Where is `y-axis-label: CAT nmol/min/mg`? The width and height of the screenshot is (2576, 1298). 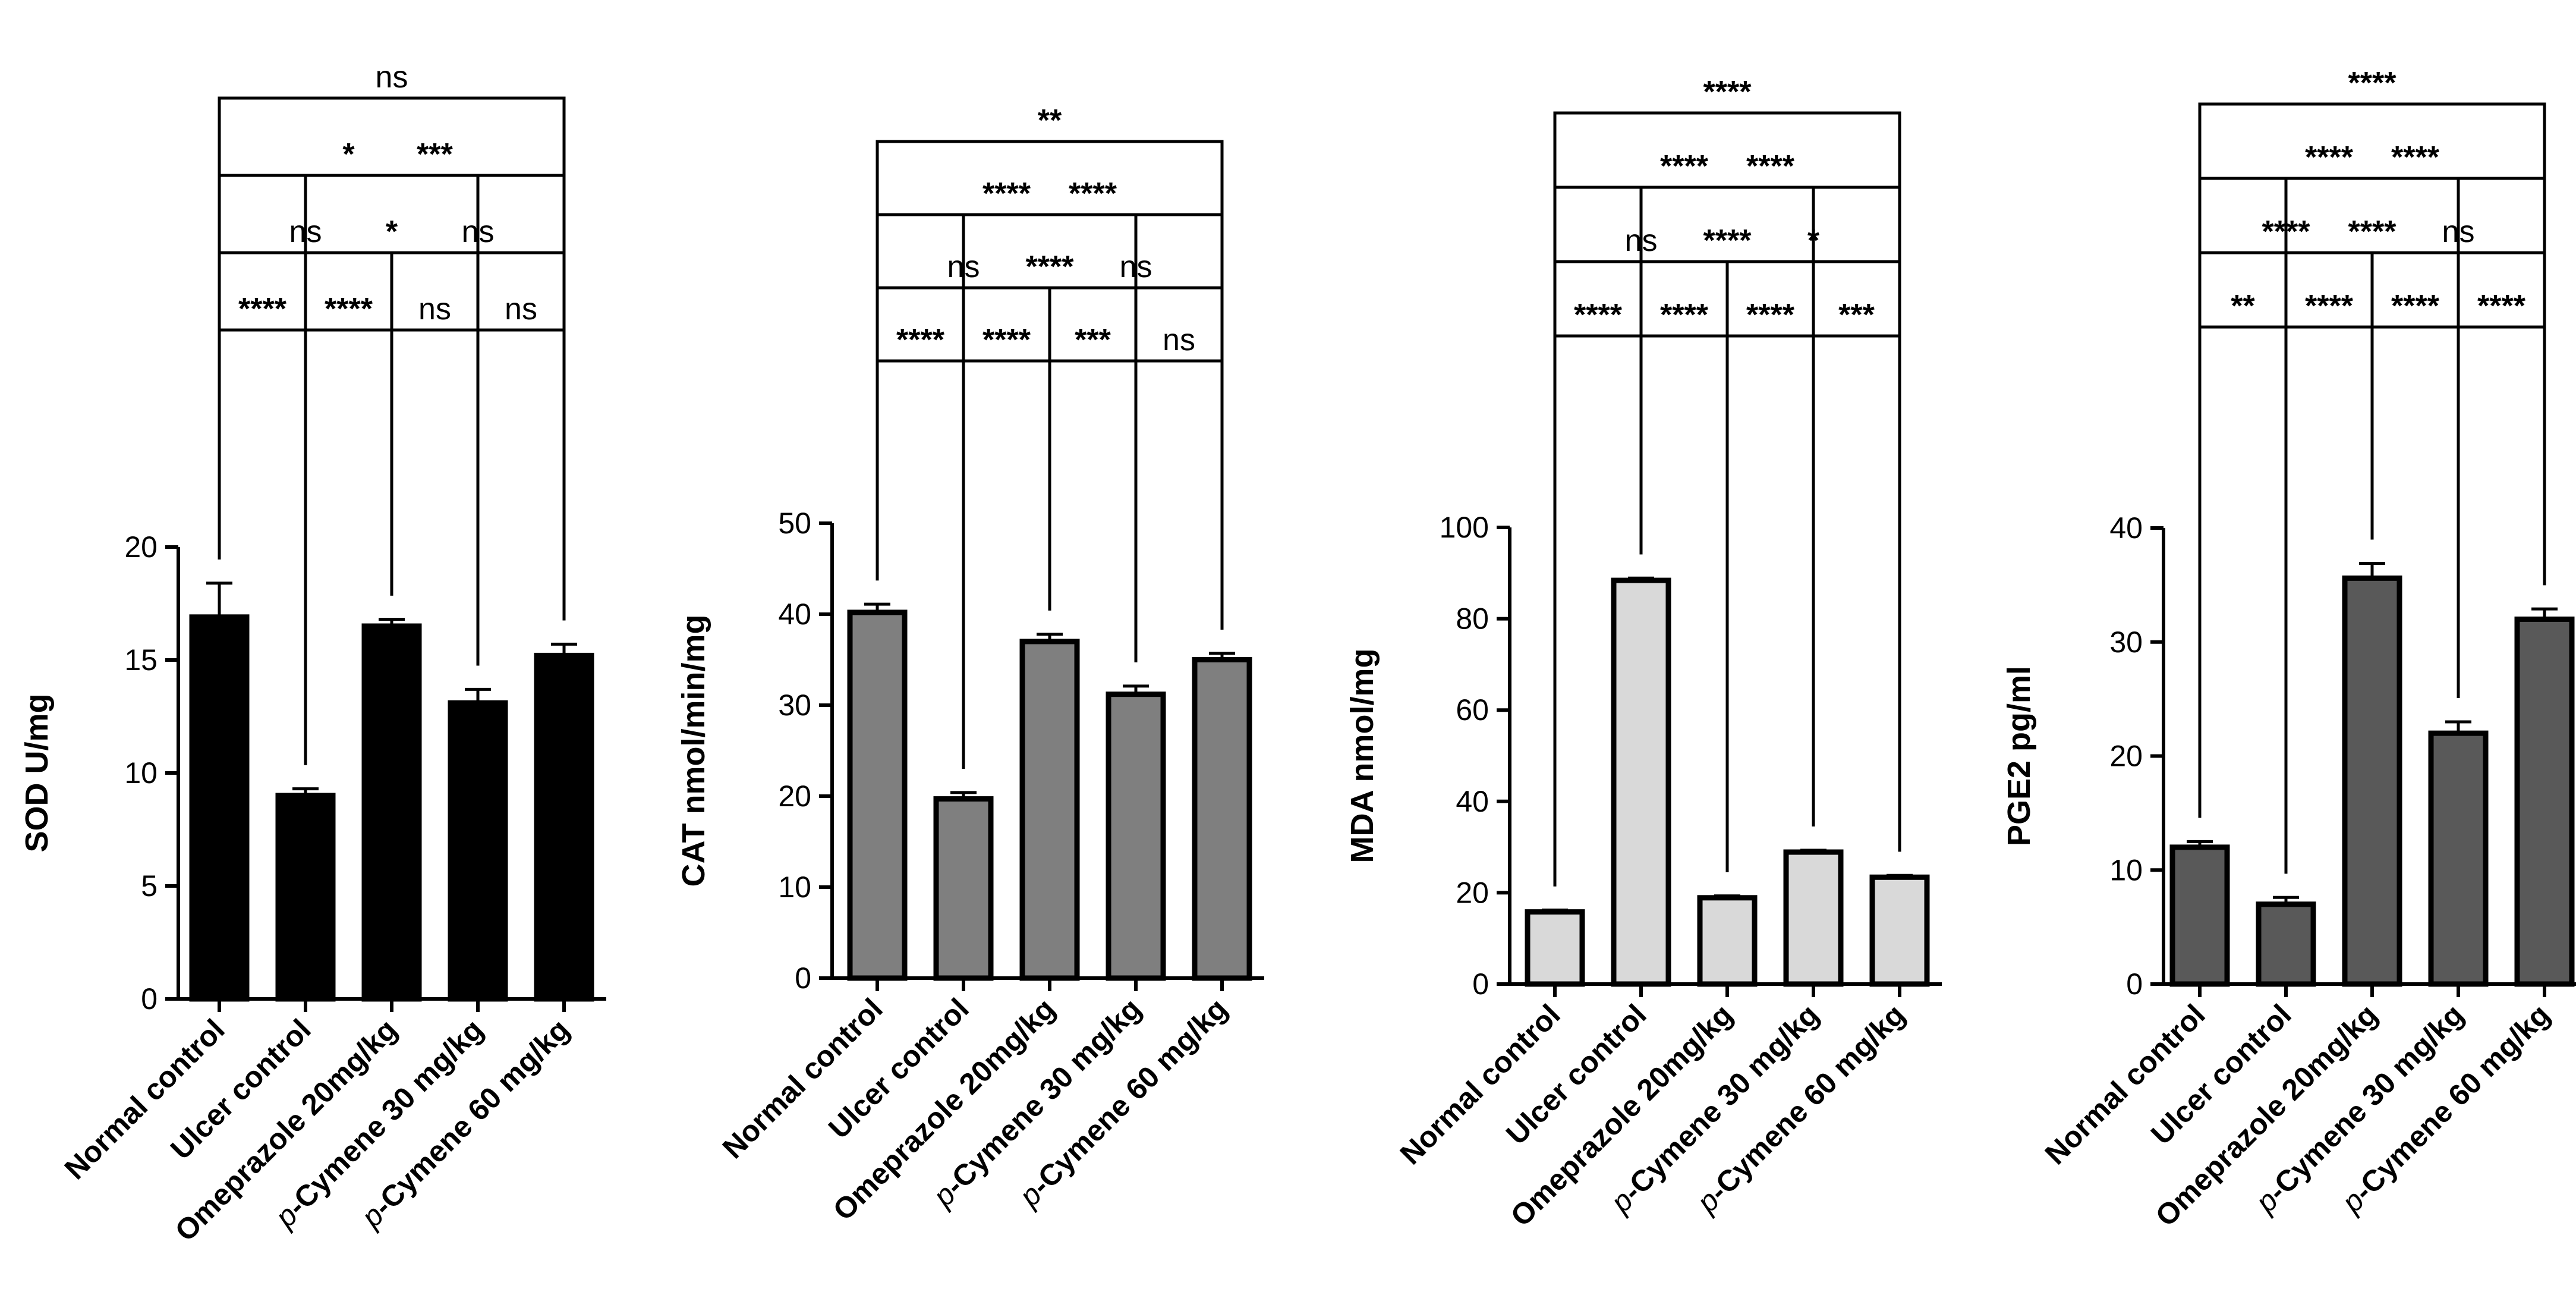 y-axis-label: CAT nmol/min/mg is located at coordinates (693, 751).